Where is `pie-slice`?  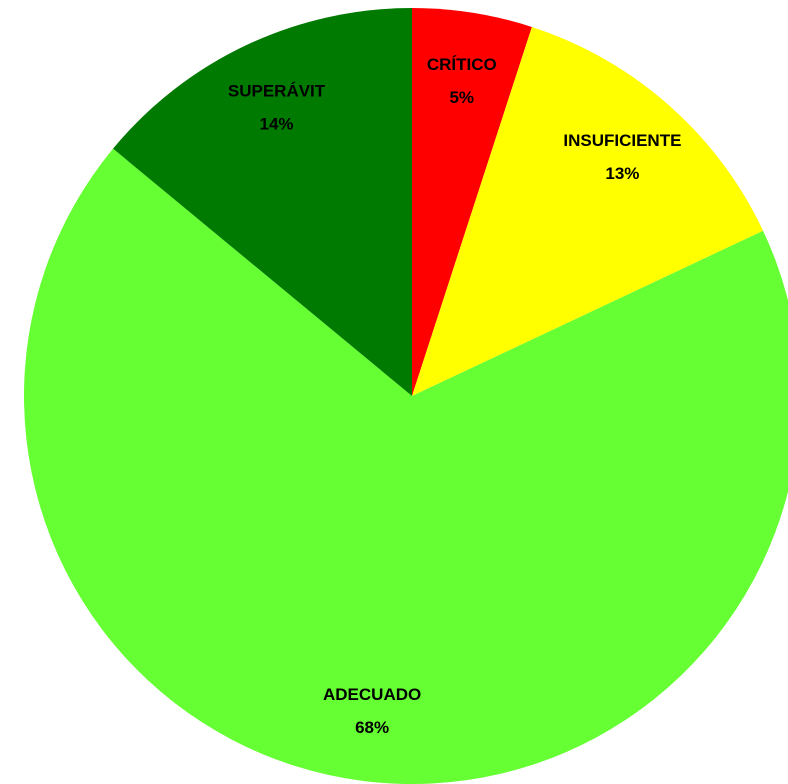 pie-slice is located at coordinates (472, 202).